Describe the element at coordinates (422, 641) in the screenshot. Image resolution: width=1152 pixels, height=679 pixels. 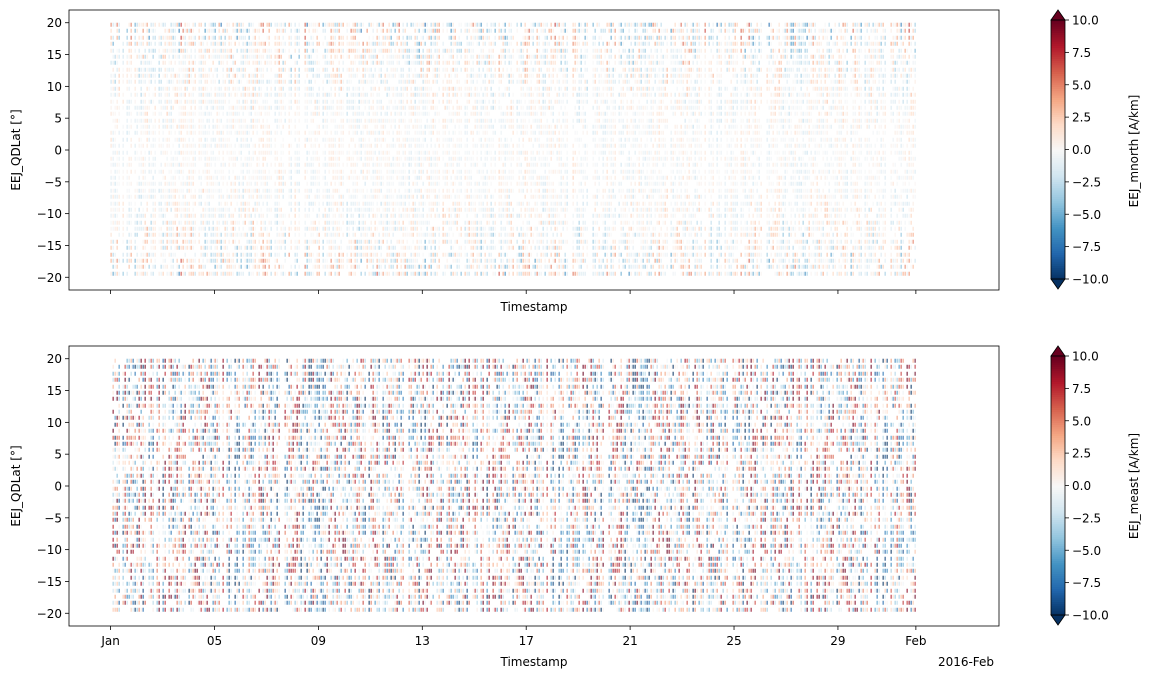
I see `x-tick-label: 13` at that location.